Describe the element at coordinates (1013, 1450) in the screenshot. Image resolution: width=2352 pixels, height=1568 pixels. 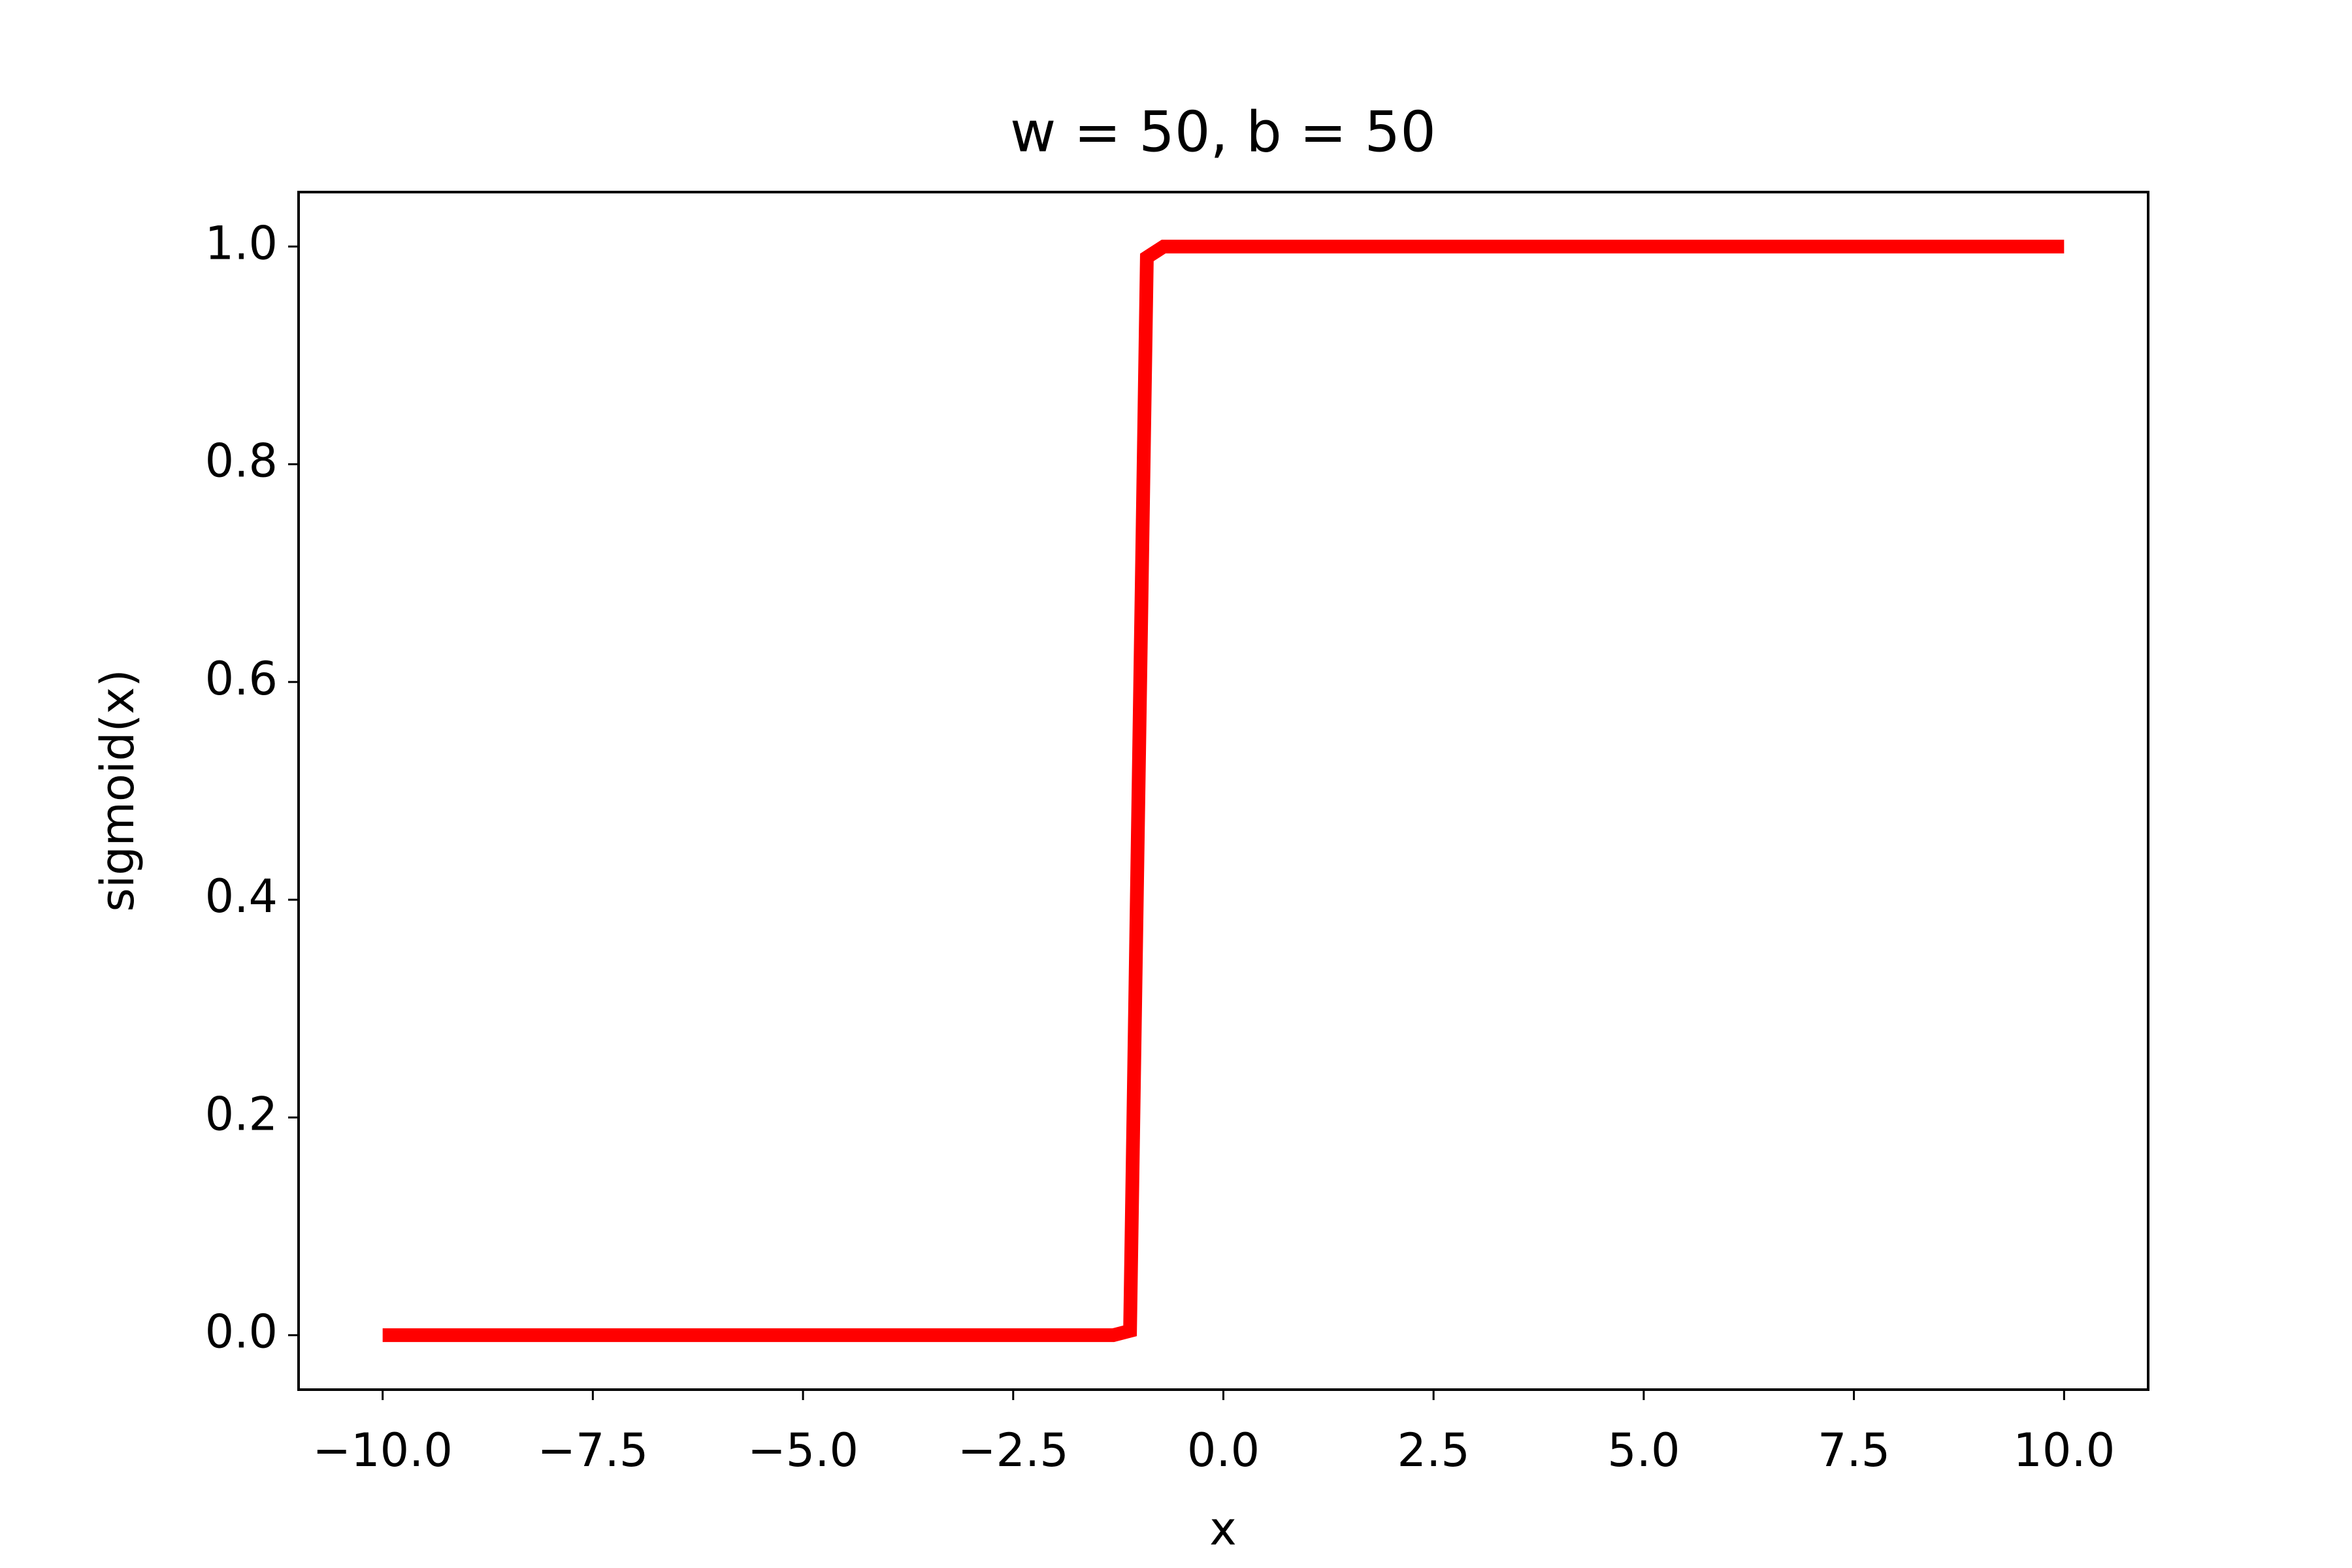
I see `x-tick-label: −2.5` at that location.